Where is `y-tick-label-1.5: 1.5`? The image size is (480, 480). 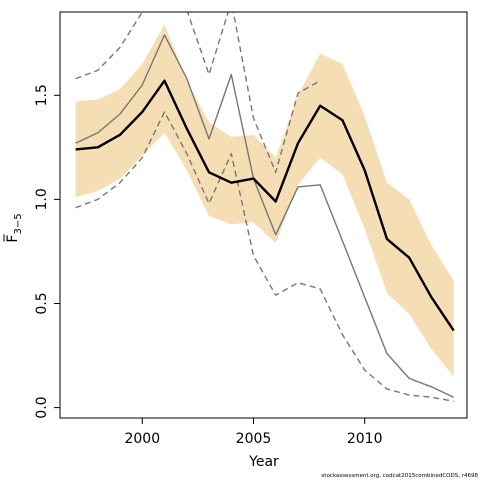 y-tick-label-1.5: 1.5 is located at coordinates (42, 95).